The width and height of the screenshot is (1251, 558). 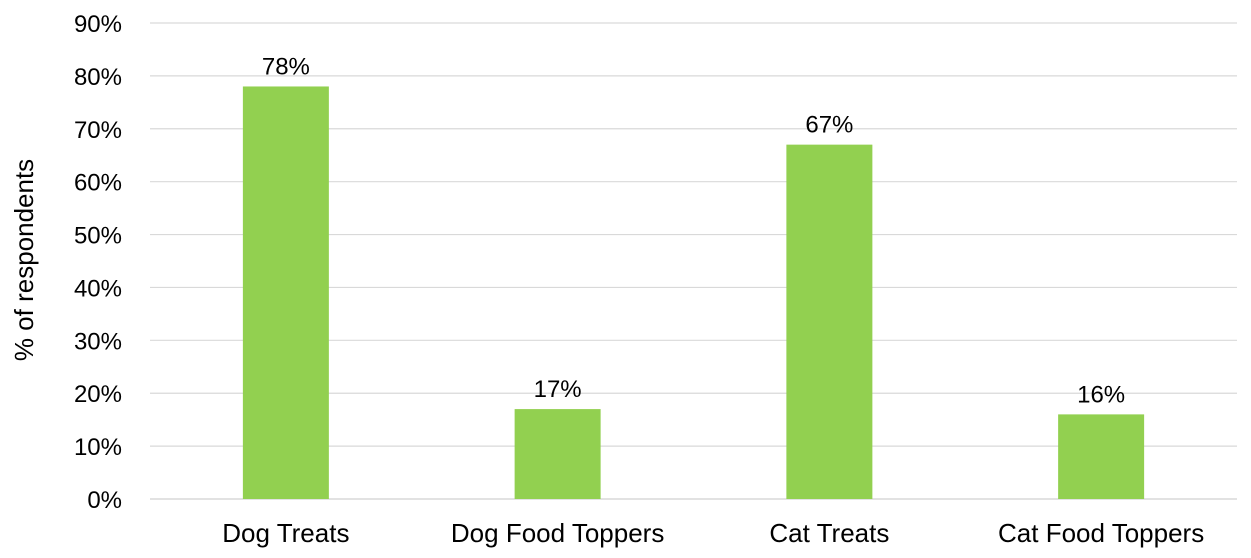 I want to click on x-tick-label: Cat Treats, so click(x=829, y=533).